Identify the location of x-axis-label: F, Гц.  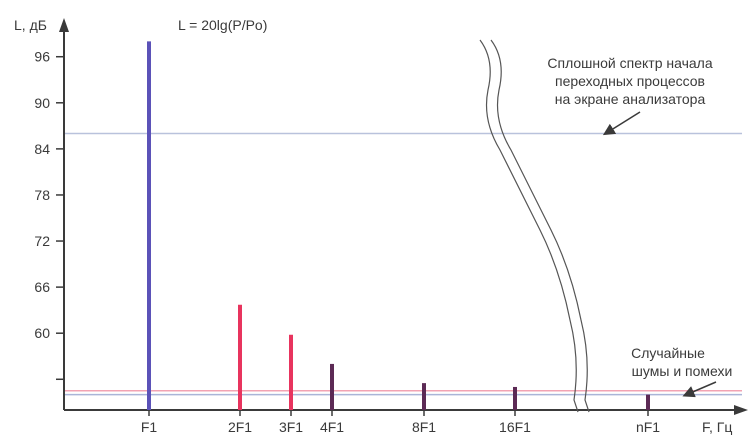
(717, 427).